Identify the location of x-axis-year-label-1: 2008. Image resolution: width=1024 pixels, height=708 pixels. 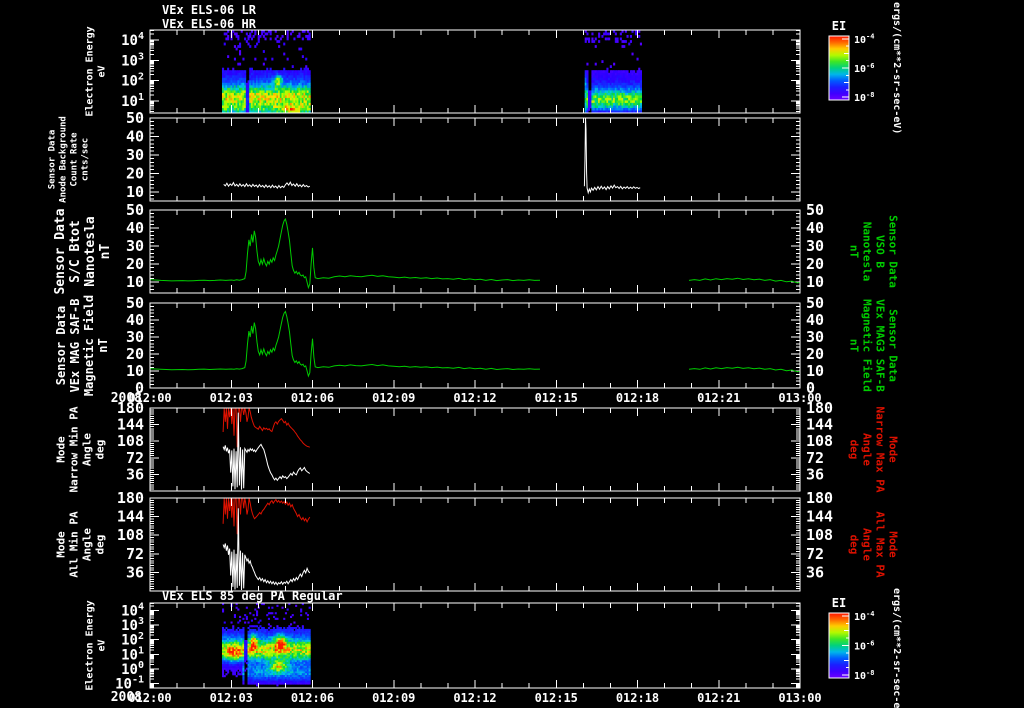
(126, 398).